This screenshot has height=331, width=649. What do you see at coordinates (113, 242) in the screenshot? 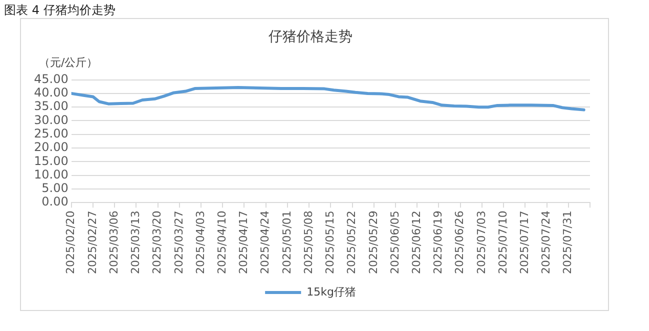
I see `x-tick-label: 2025/03/06` at bounding box center [113, 242].